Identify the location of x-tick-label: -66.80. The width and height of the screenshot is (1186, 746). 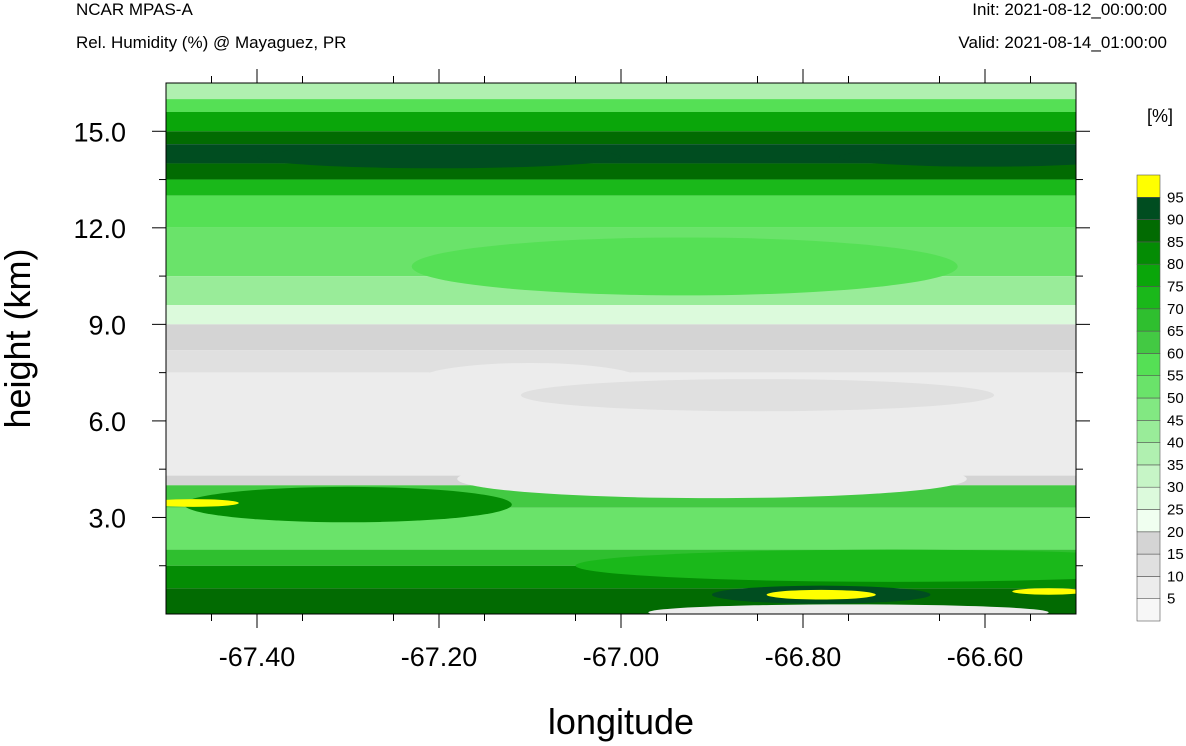
(803, 657).